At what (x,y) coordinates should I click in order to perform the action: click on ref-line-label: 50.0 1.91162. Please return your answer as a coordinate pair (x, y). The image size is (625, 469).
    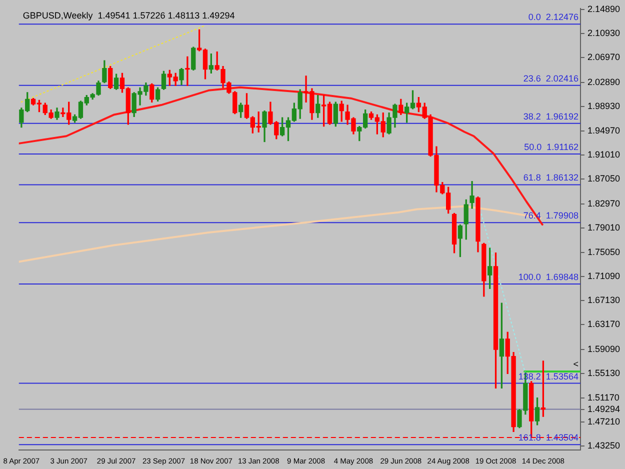
    Looking at the image, I should click on (551, 147).